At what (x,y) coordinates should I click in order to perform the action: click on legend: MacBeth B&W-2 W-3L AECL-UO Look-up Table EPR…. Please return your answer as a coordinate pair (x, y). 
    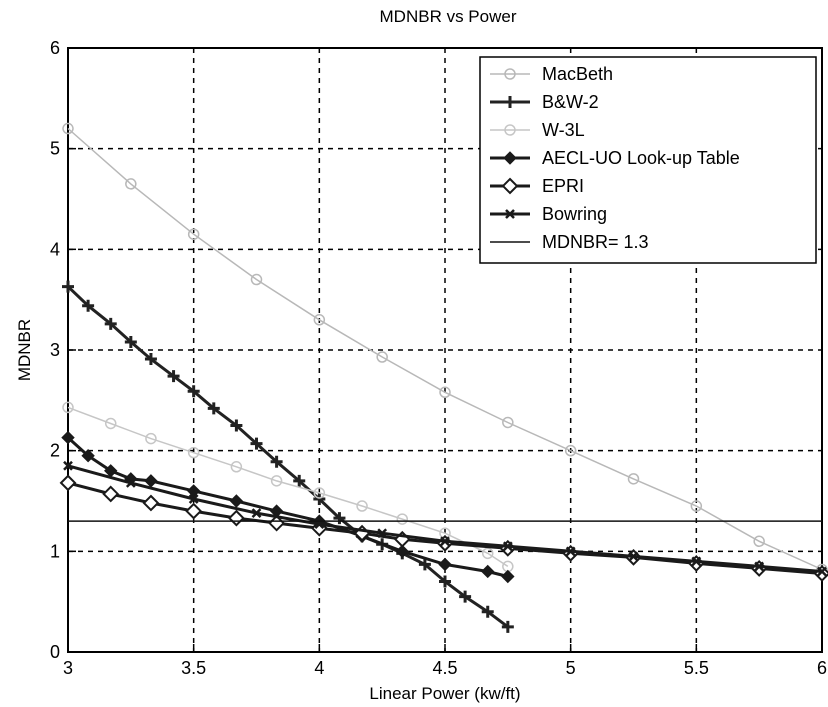
    Looking at the image, I should click on (648, 160).